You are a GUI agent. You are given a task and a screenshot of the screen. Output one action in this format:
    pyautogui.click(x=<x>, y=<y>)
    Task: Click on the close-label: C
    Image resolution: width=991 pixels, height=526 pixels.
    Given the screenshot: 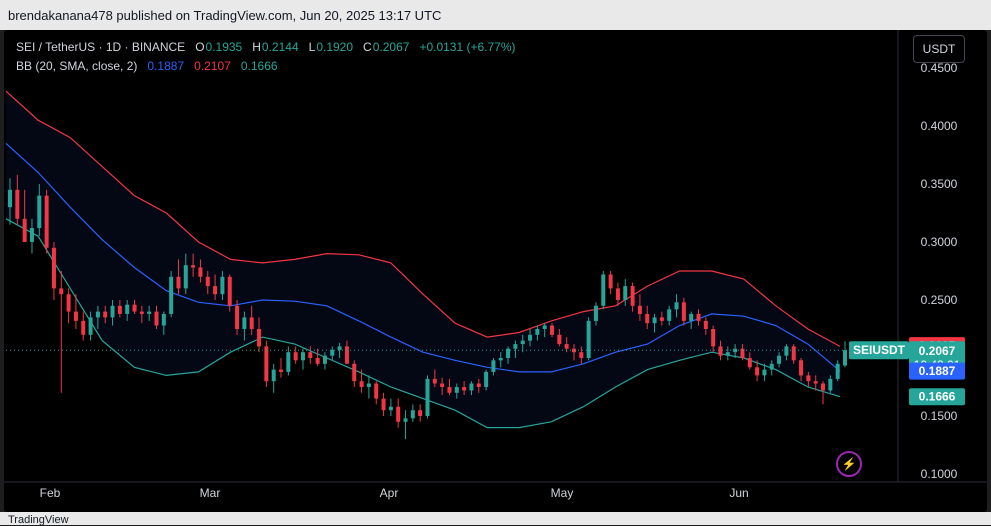 What is the action you would take?
    pyautogui.click(x=367, y=47)
    